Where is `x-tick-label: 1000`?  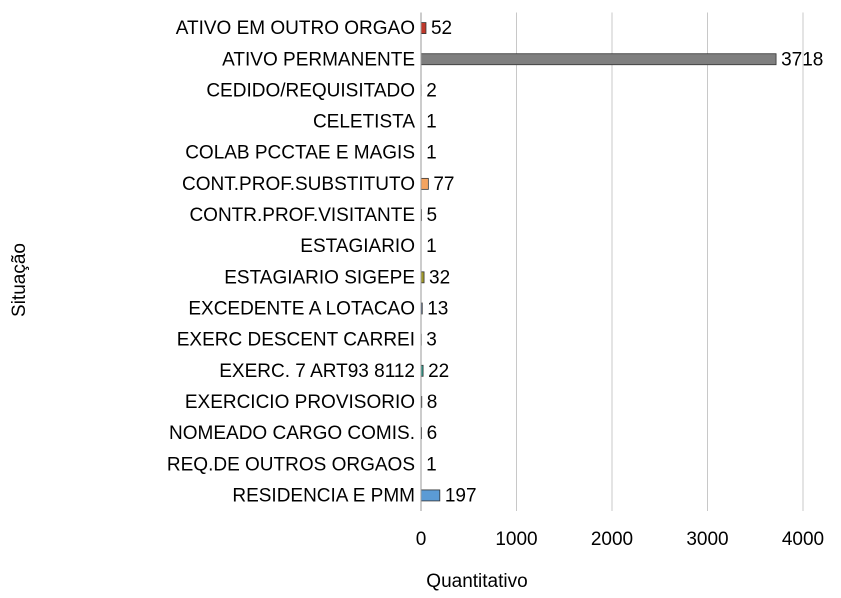 x-tick-label: 1000 is located at coordinates (516, 539).